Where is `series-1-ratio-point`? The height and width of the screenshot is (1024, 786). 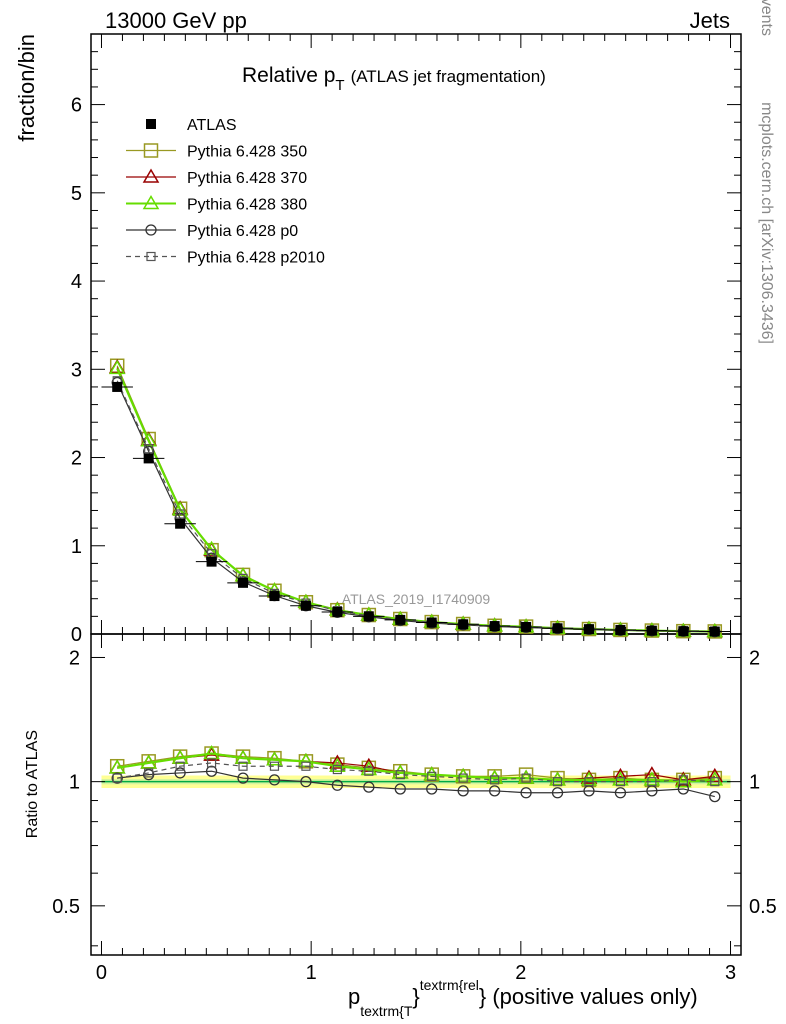 series-1-ratio-point is located at coordinates (526, 774).